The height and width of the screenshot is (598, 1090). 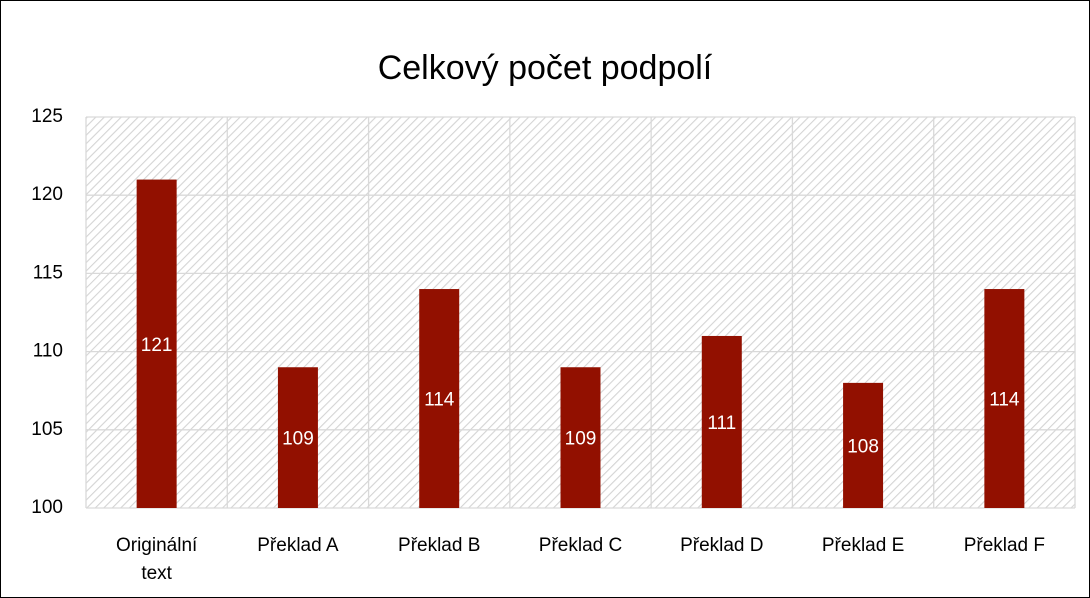 I want to click on x-tick-label: Originální text, so click(x=157, y=559).